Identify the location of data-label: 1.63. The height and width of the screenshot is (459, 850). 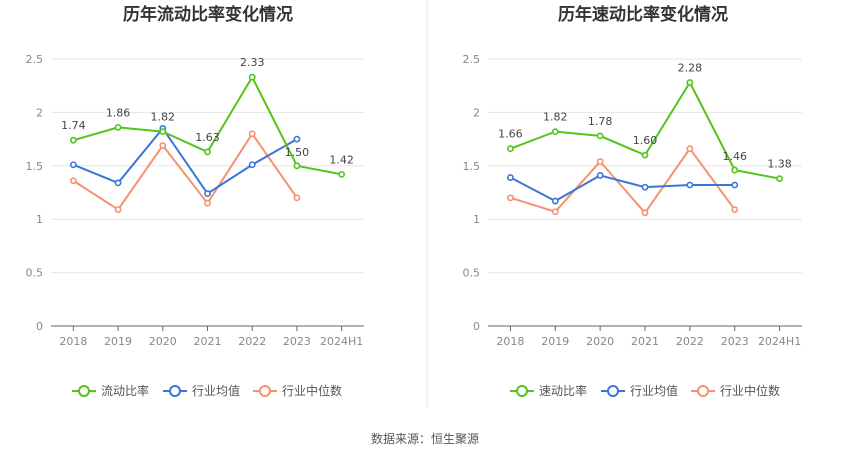
(207, 137).